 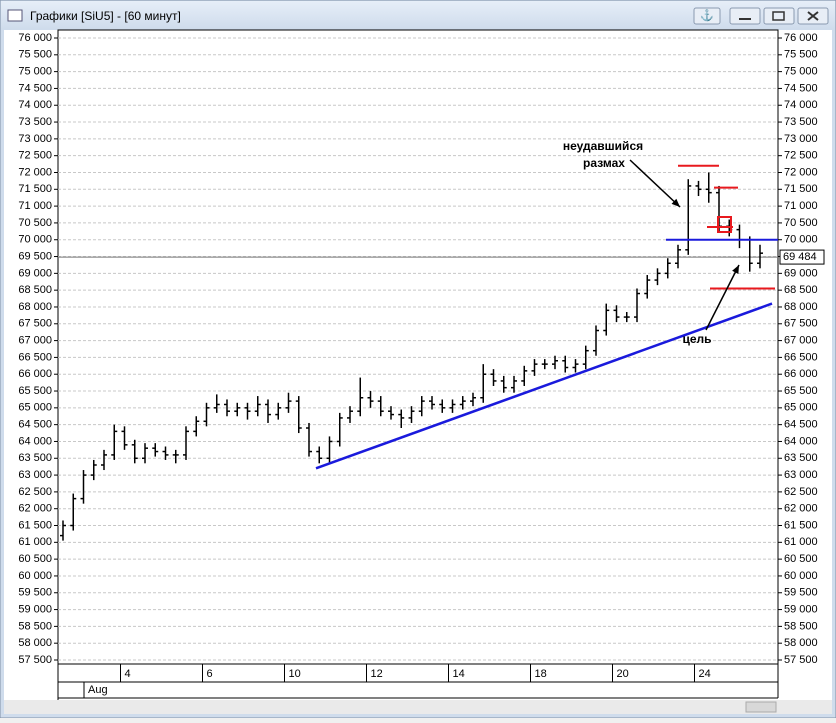 What do you see at coordinates (801, 341) in the screenshot?
I see `y-tick-label: 67 000` at bounding box center [801, 341].